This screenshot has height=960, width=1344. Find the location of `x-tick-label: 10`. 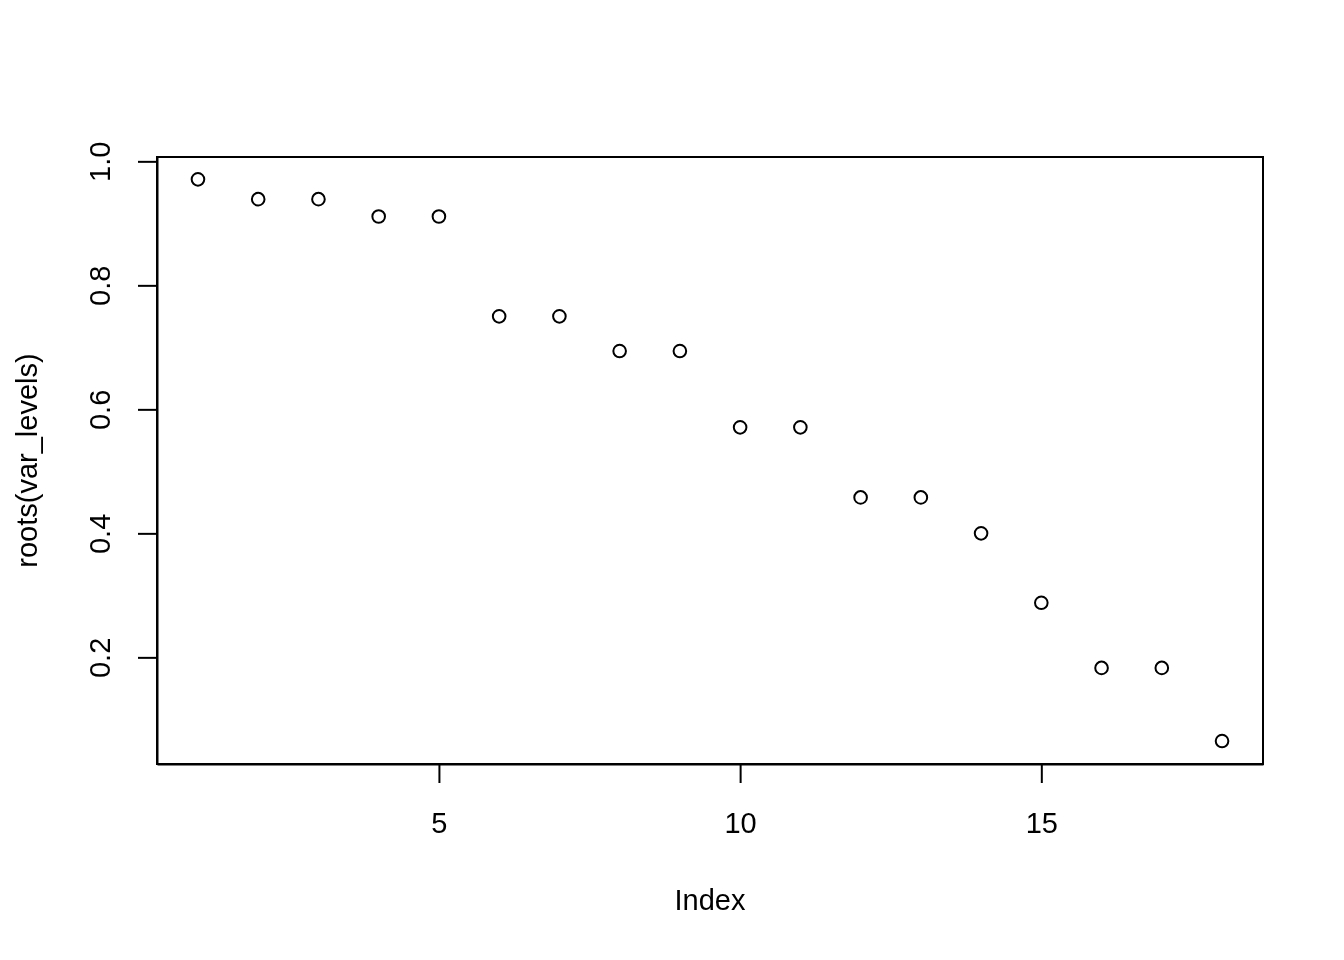

x-tick-label: 10 is located at coordinates (740, 823).